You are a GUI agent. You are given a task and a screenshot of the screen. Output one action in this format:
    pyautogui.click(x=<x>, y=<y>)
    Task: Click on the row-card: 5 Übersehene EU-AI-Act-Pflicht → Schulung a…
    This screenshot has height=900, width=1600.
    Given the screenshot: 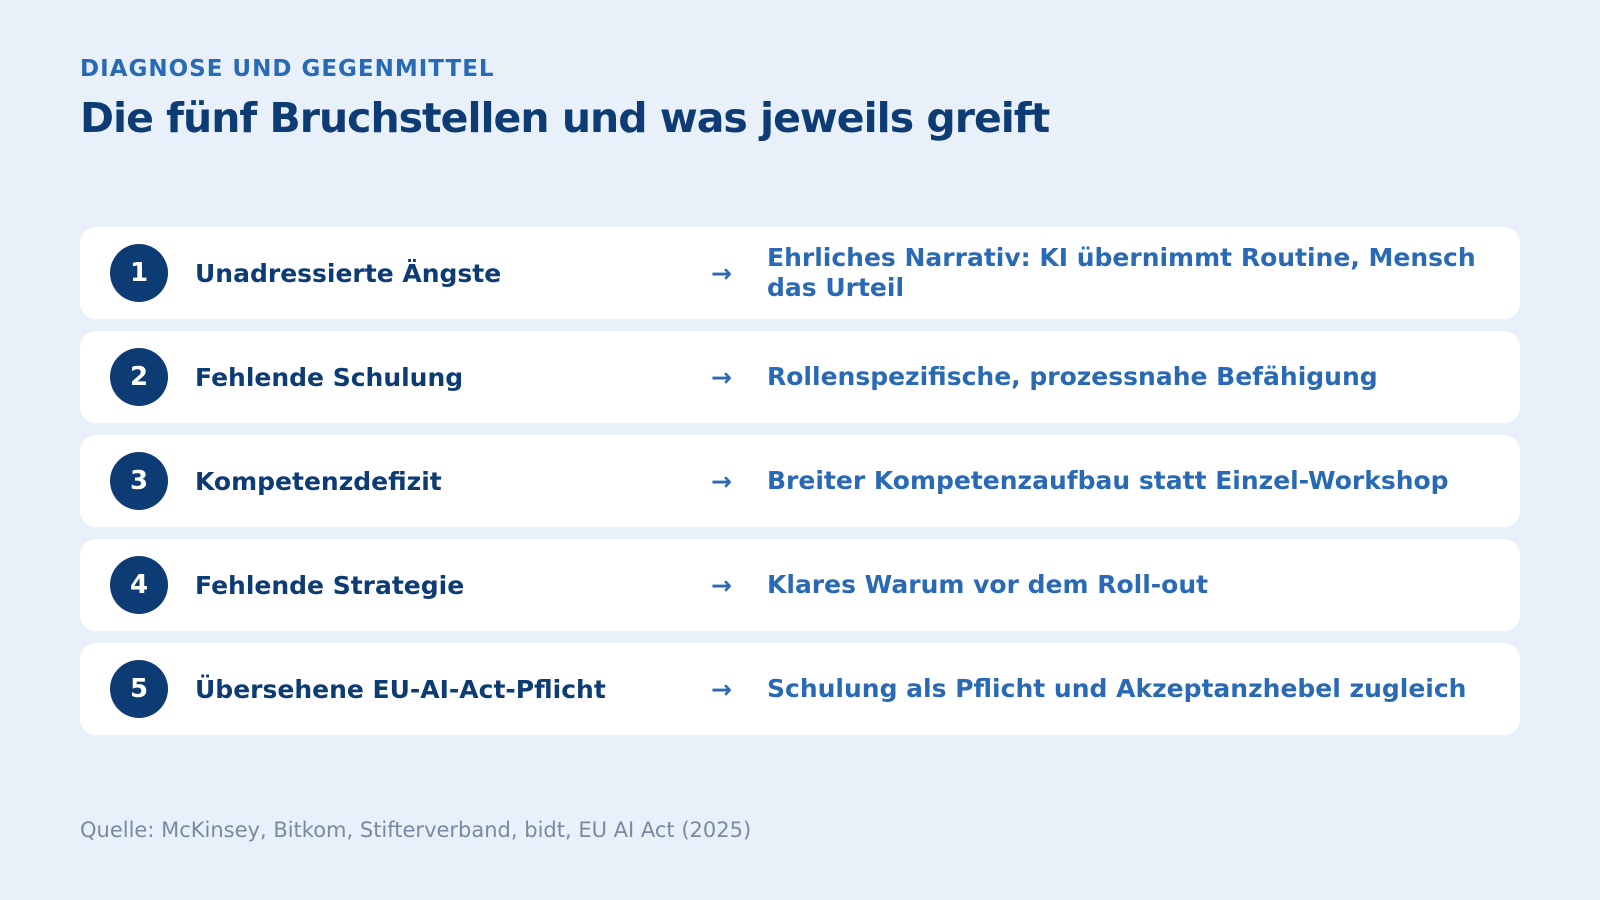 What is the action you would take?
    pyautogui.click(x=800, y=689)
    